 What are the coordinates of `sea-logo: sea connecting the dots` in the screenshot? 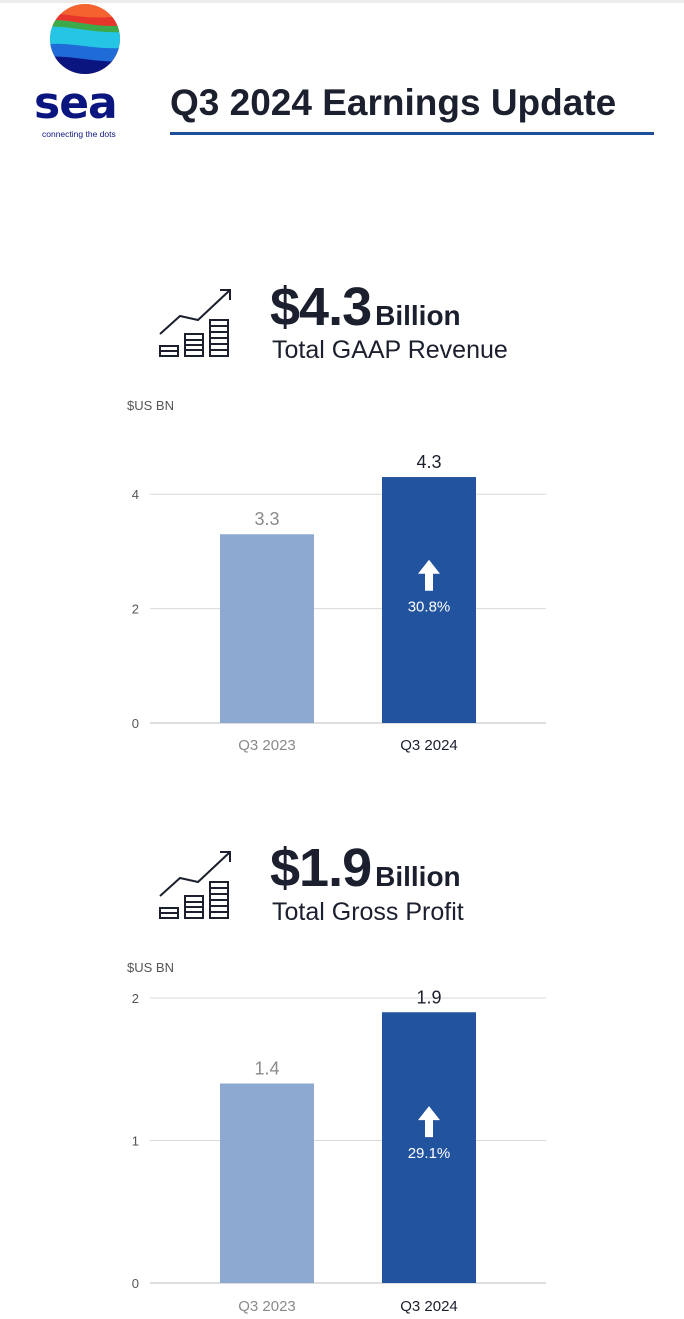 It's located at (83, 72).